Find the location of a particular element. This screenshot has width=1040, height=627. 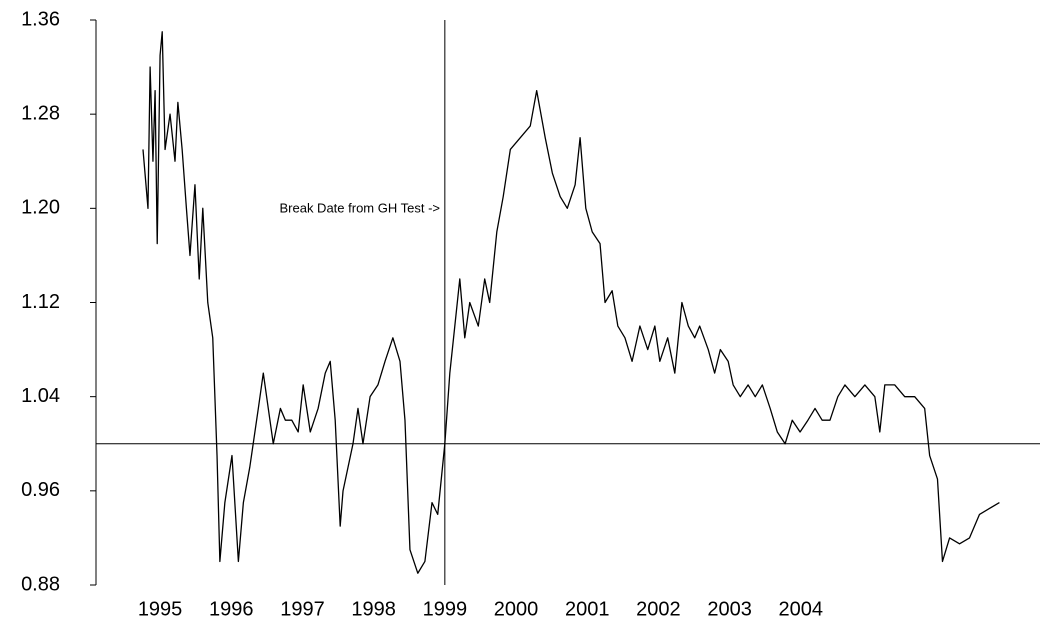

x-tick-label: 2003 is located at coordinates (729, 609).